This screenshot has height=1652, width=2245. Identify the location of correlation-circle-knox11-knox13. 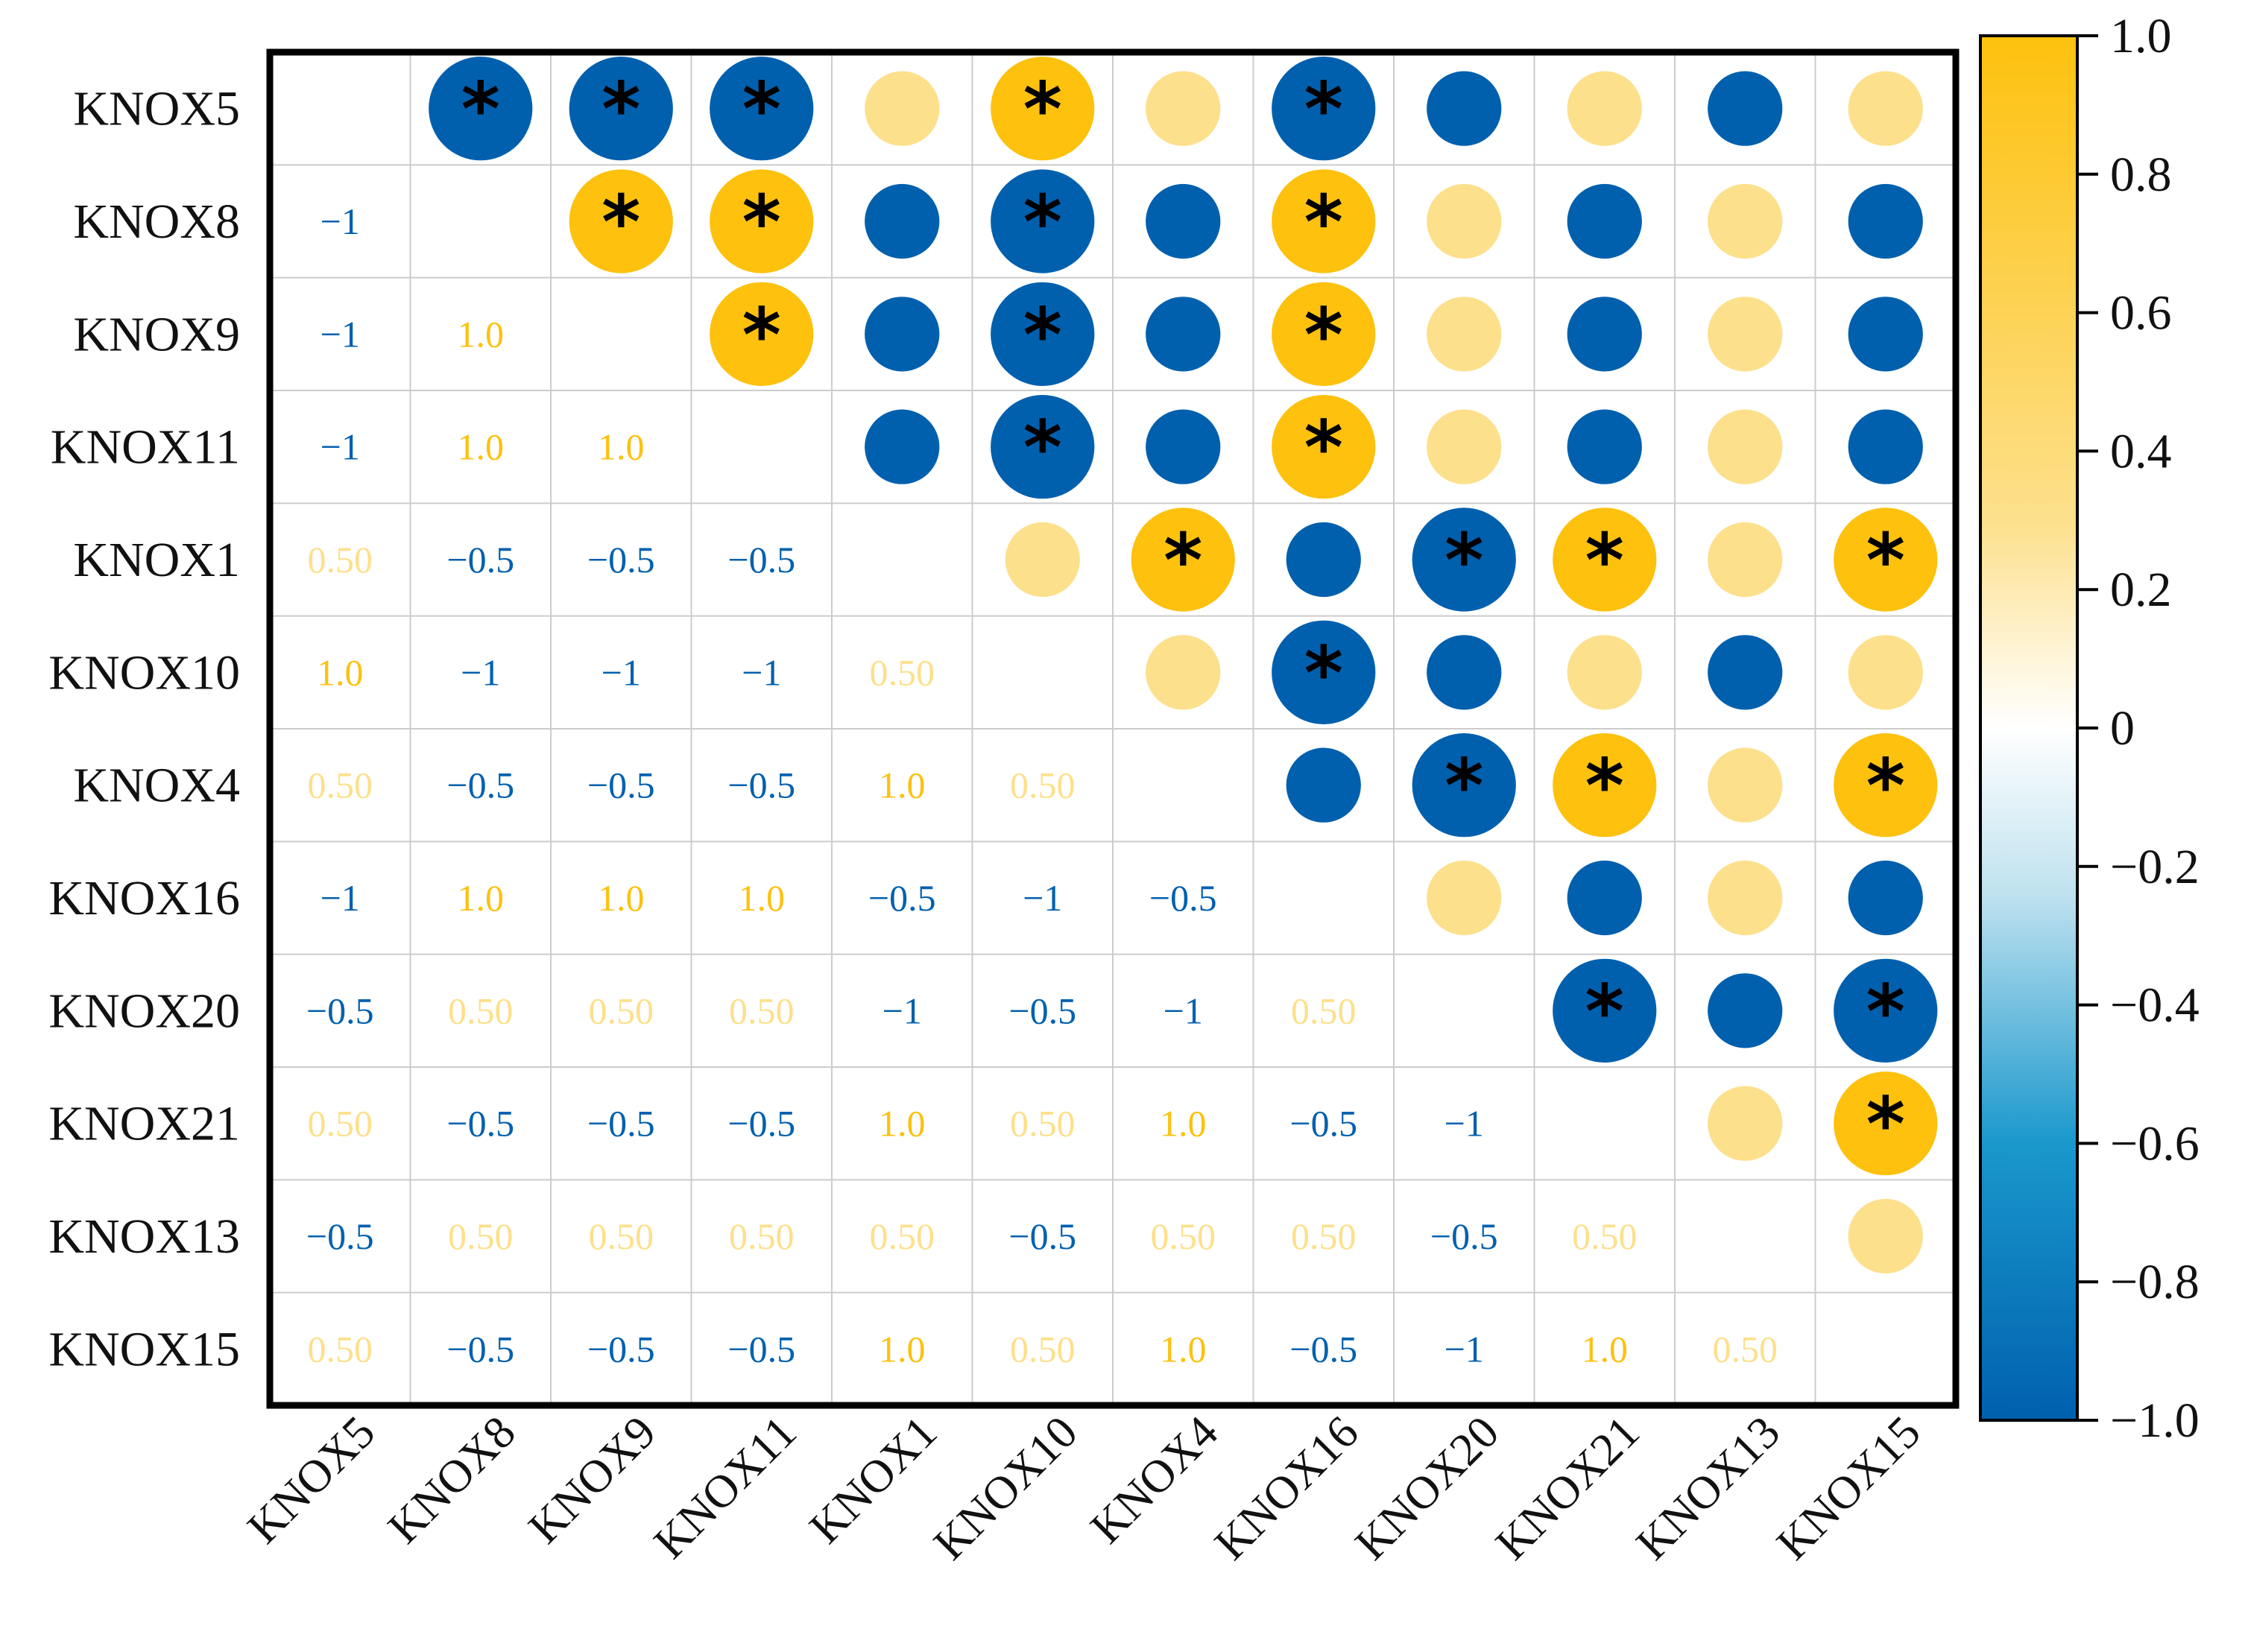
(1745, 446).